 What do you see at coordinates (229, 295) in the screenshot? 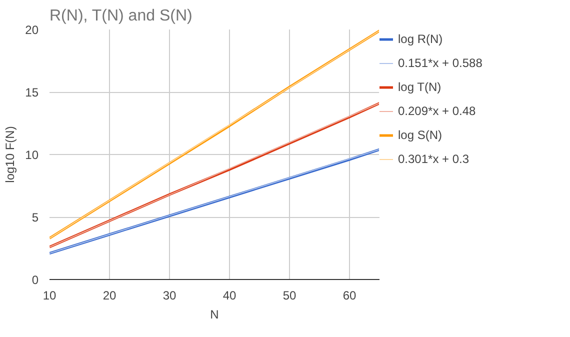
I see `x-tick-label: 40` at bounding box center [229, 295].